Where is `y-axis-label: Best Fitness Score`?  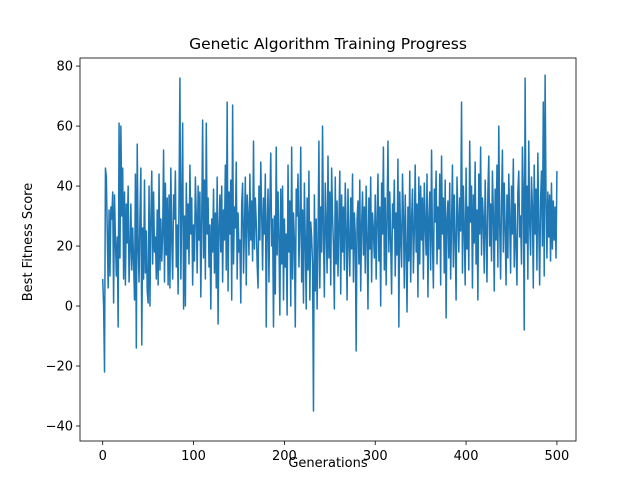 y-axis-label: Best Fitness Score is located at coordinates (28, 242).